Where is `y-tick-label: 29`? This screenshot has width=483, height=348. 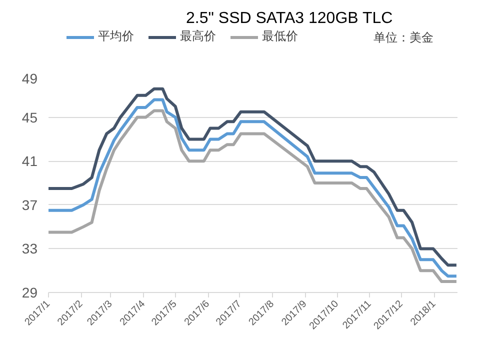
y-tick-label: 29 is located at coordinates (30, 292).